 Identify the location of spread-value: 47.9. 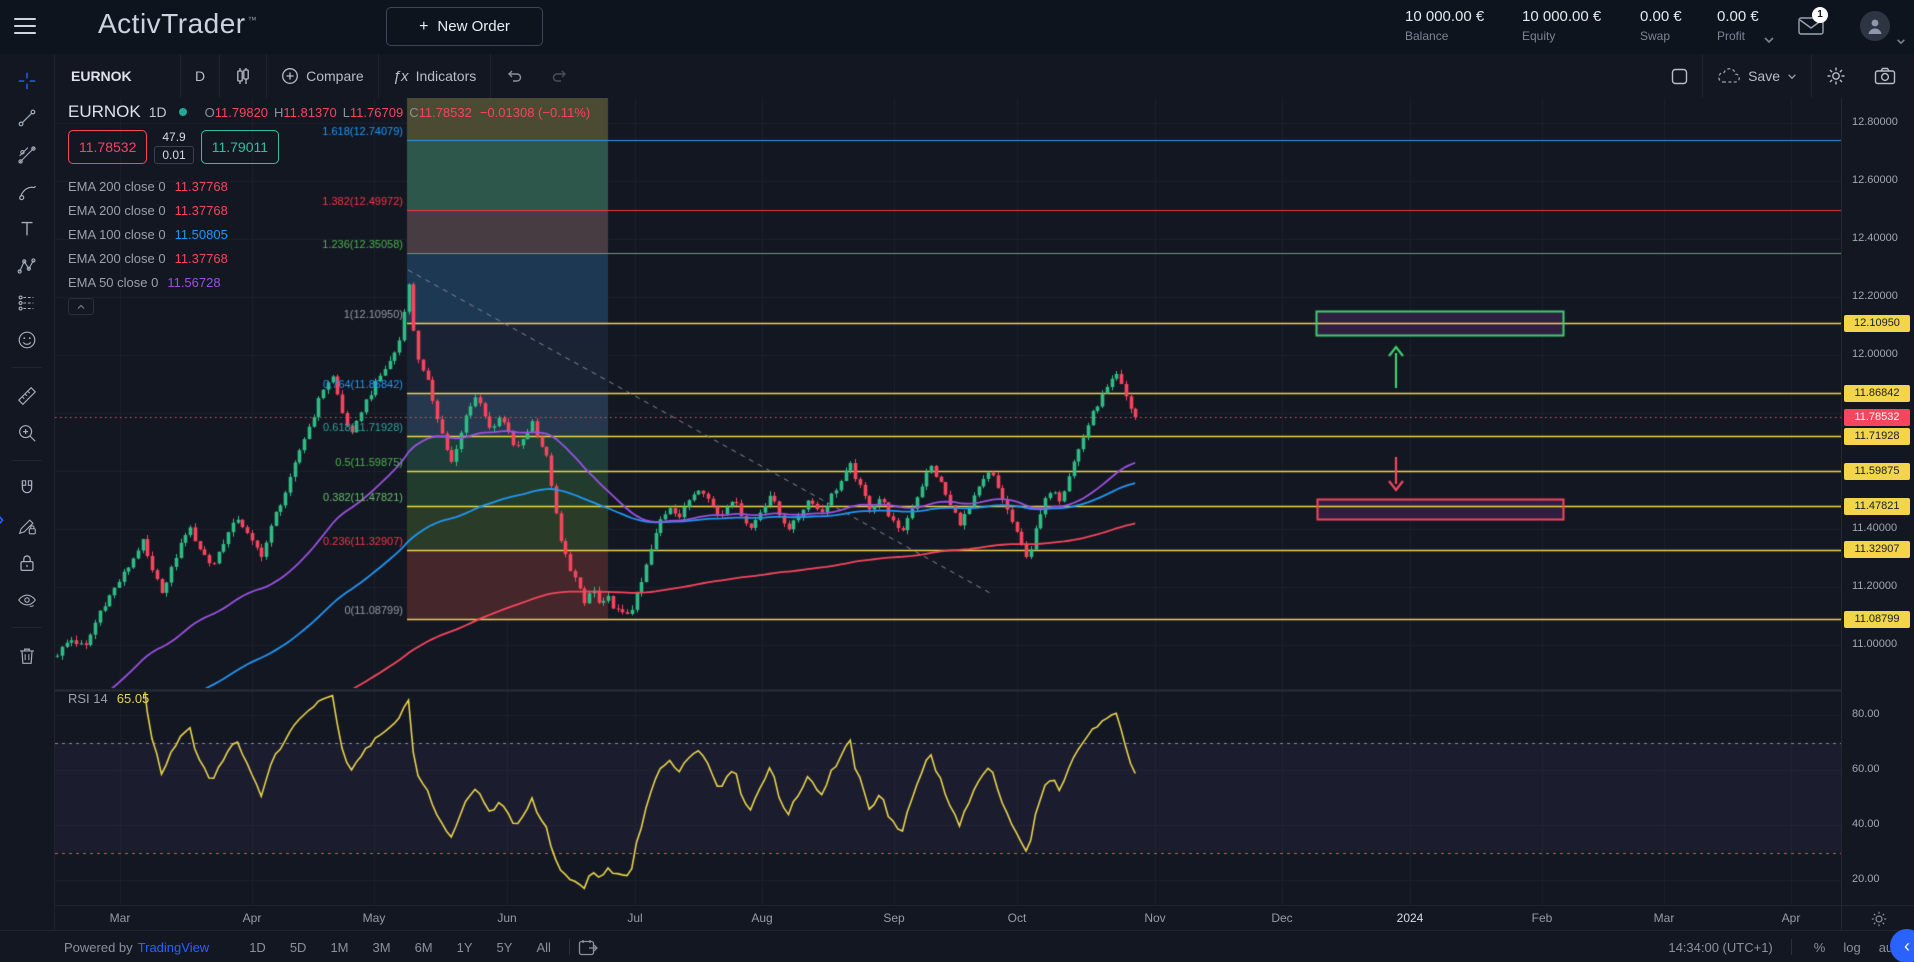
(174, 137).